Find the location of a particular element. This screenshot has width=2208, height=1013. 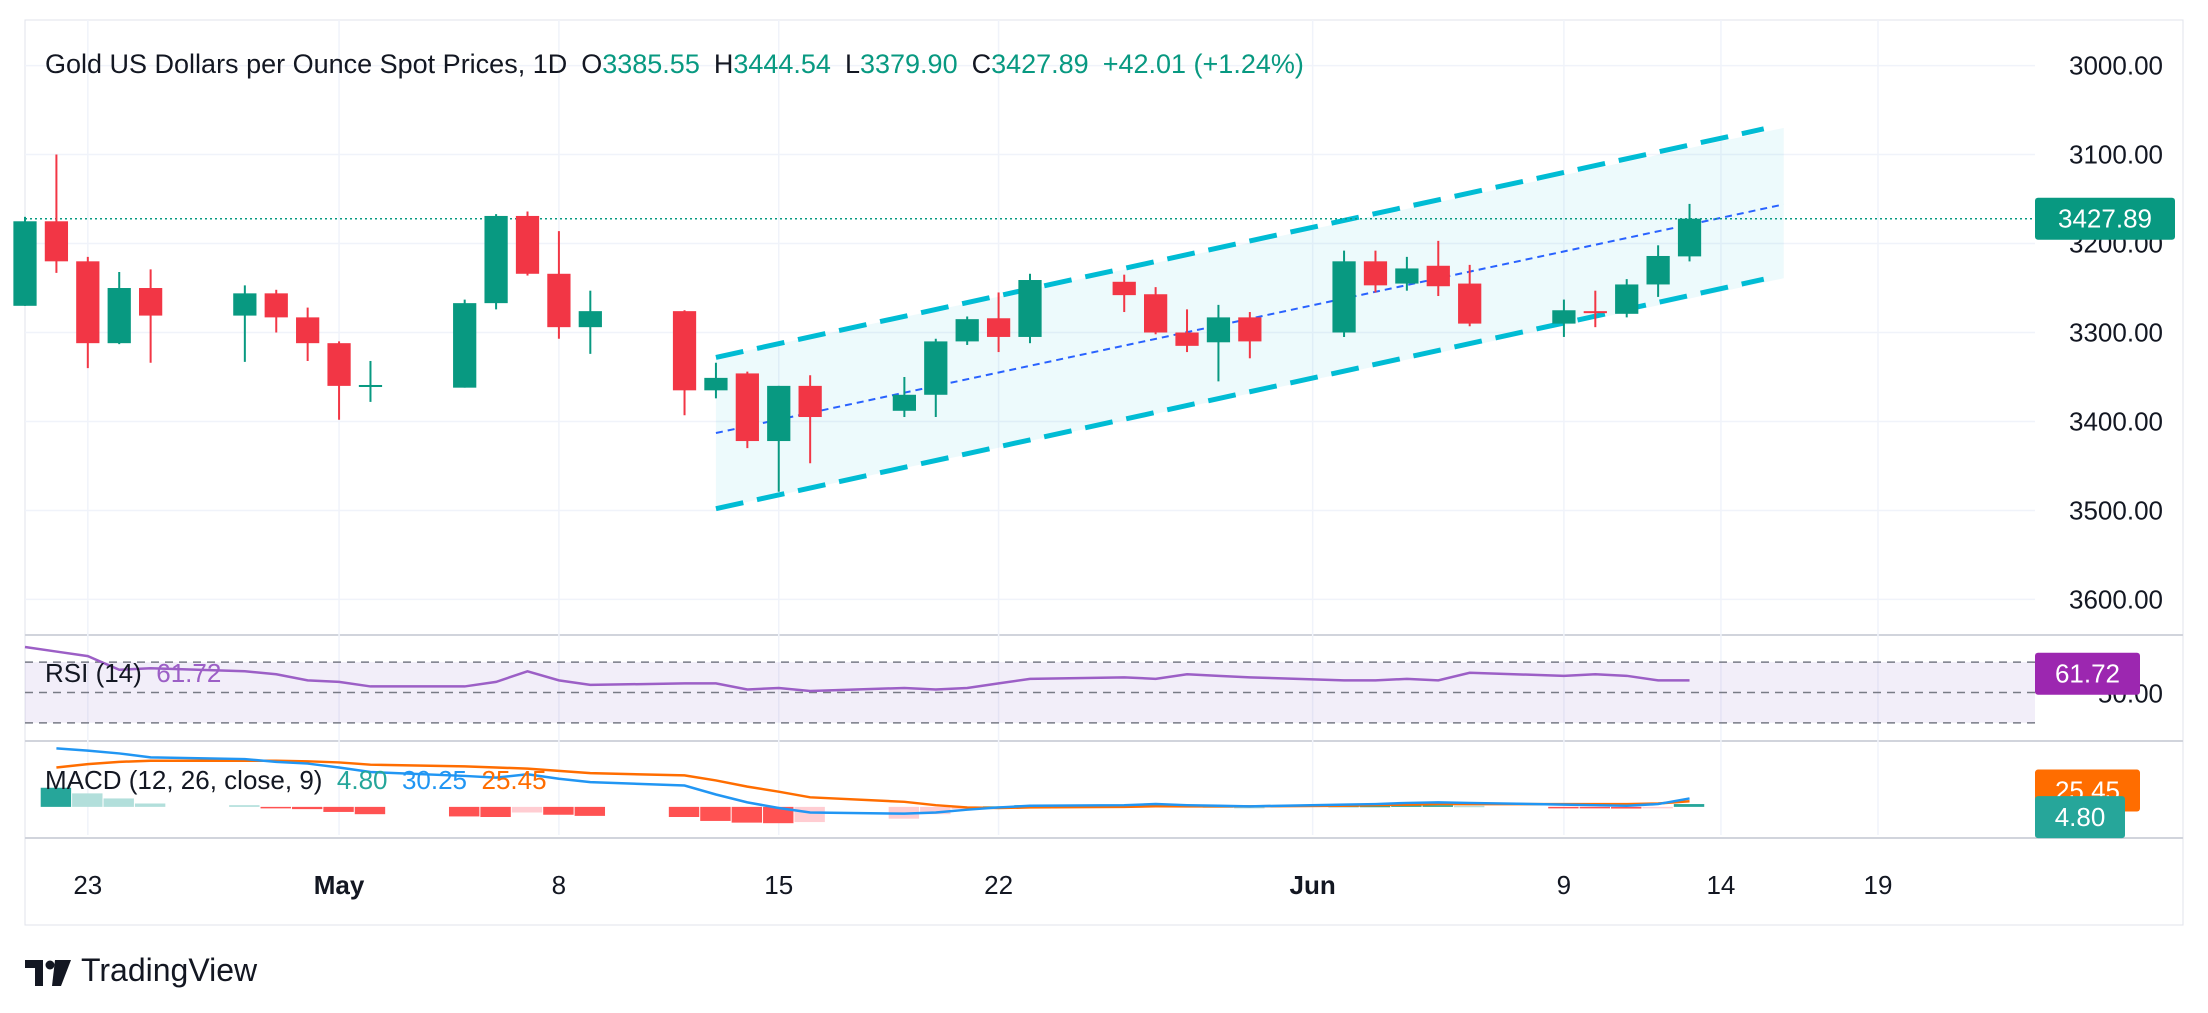

low-label: L is located at coordinates (852, 64).